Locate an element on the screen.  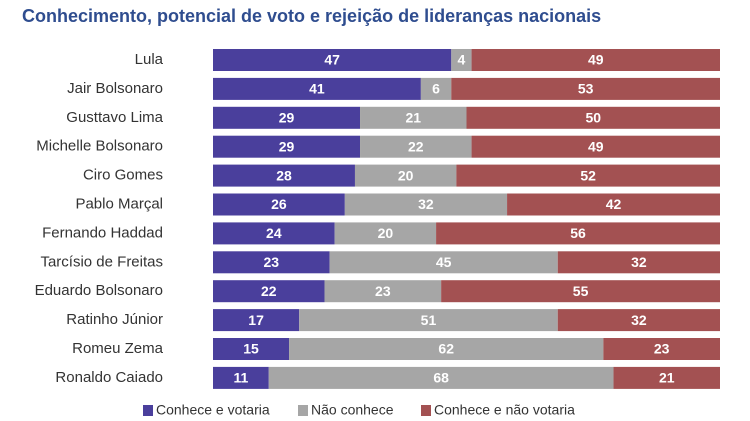
legend-label: Conhece e não votaria is located at coordinates (504, 410).